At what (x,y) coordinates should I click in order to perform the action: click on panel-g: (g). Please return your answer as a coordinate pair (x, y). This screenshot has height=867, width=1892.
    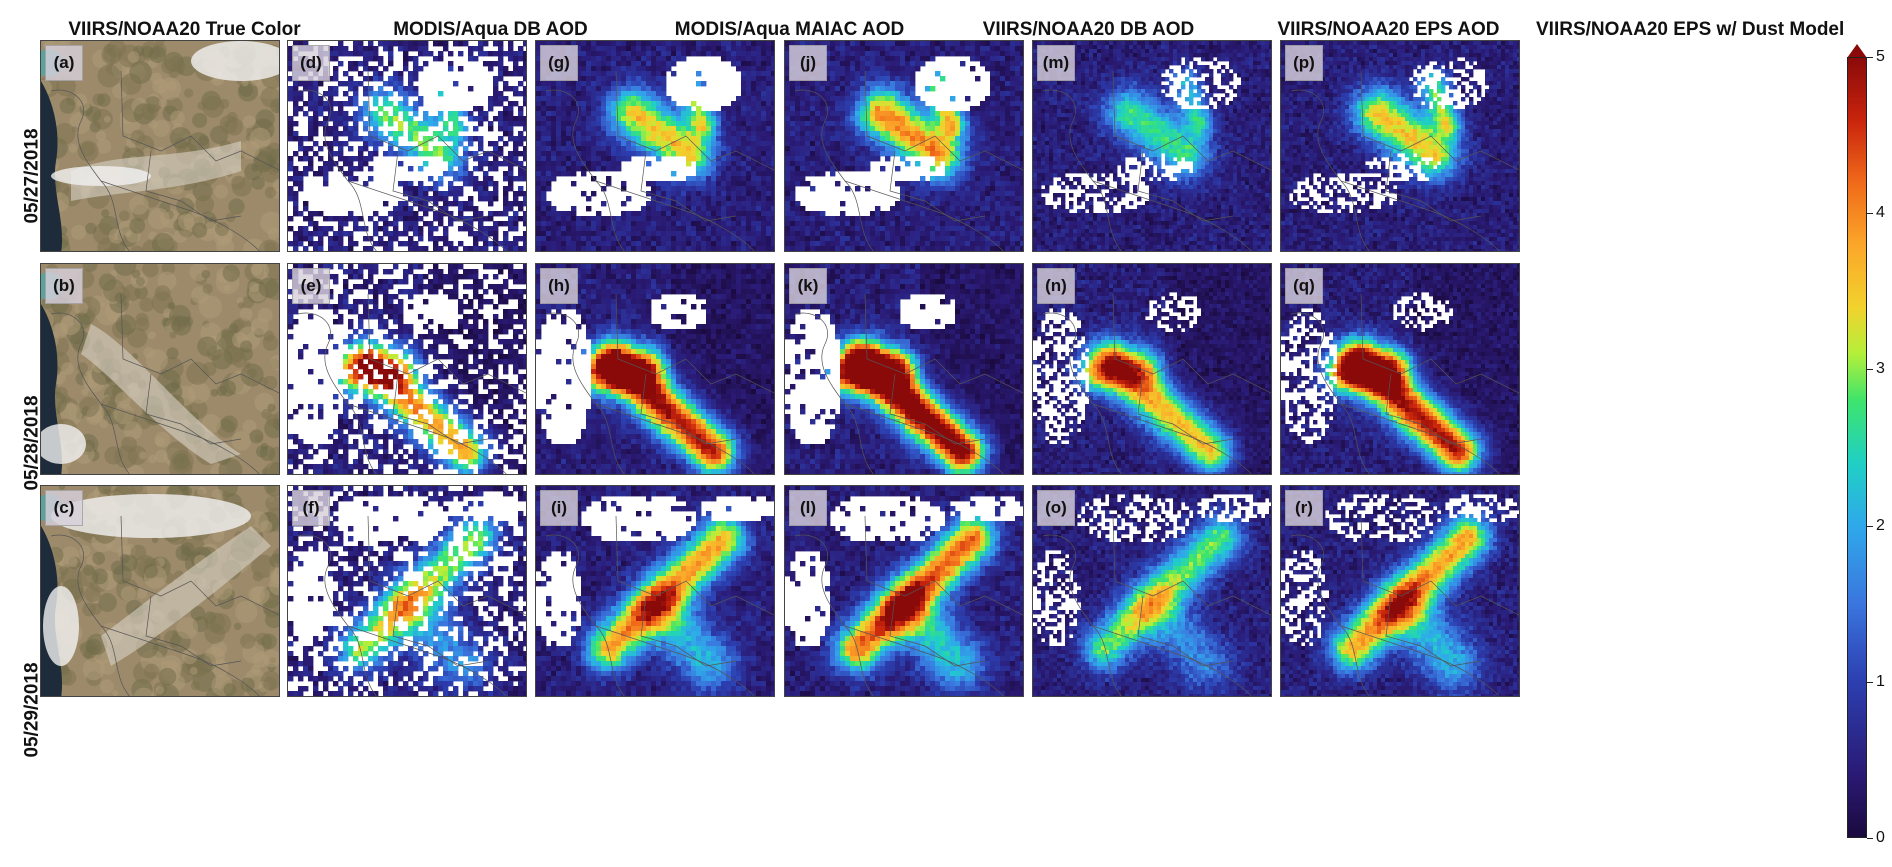
    Looking at the image, I should click on (655, 146).